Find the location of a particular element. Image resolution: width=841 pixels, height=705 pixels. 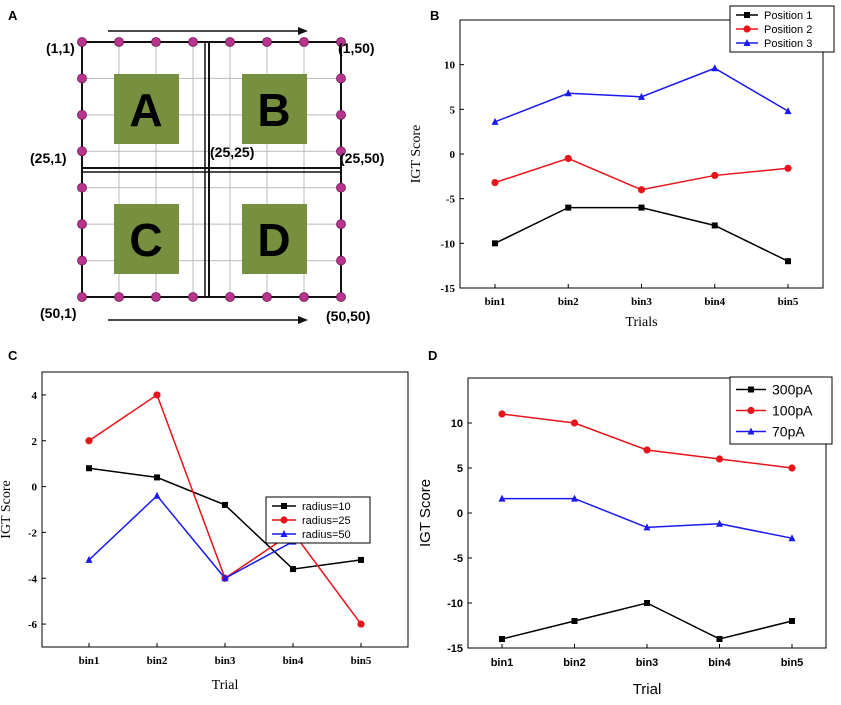

y-tick-label: -5 is located at coordinates (458, 559).